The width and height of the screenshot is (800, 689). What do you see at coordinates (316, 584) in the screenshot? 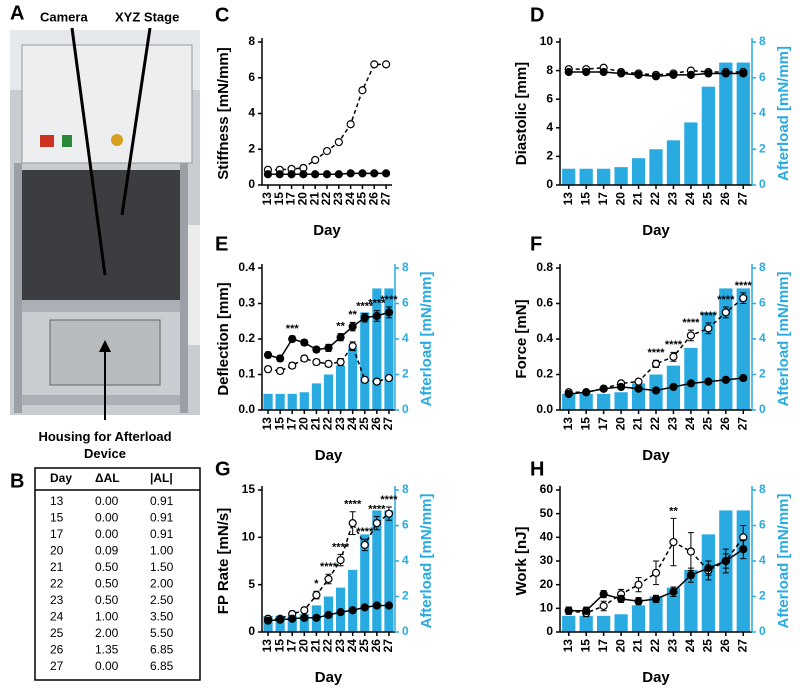
I see `significance-label: *` at bounding box center [316, 584].